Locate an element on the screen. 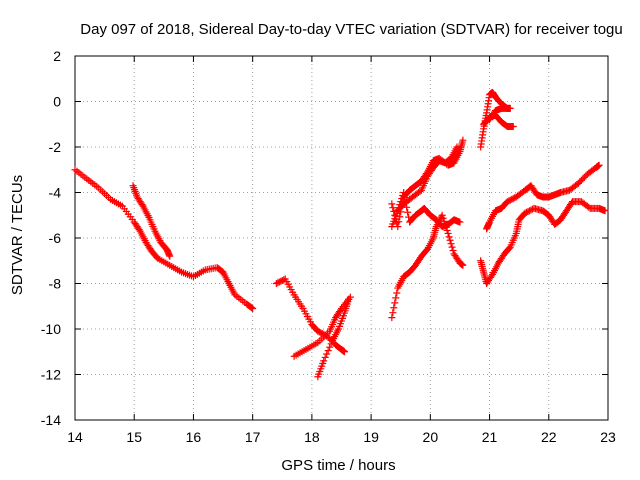 Image resolution: width=640 pixels, height=480 pixels. y-axis-label: SDTVAR / TECUs is located at coordinates (17, 235).